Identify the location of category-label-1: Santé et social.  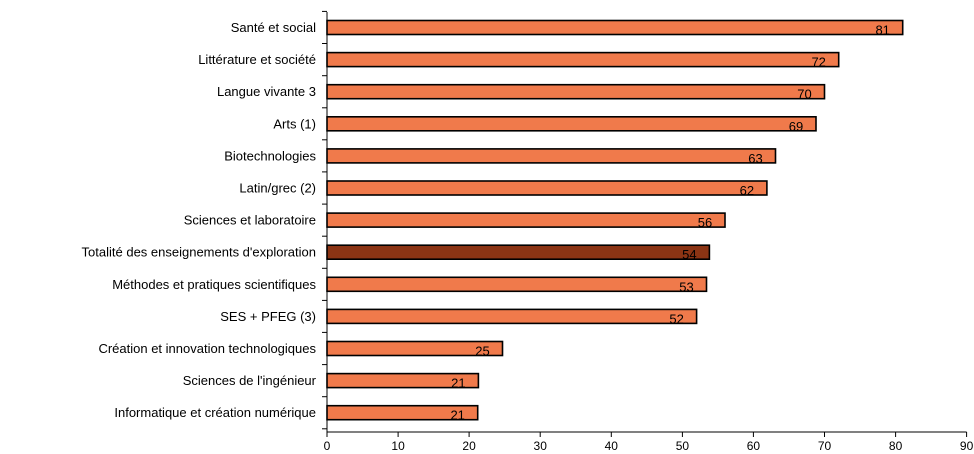
(273, 27).